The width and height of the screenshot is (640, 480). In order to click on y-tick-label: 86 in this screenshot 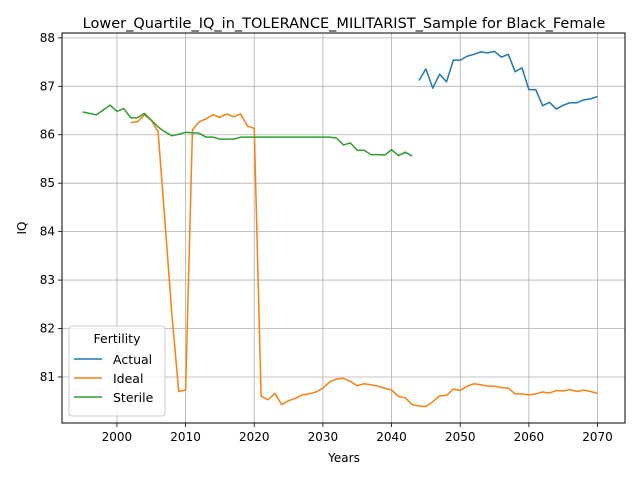, I will do `click(47, 135)`.